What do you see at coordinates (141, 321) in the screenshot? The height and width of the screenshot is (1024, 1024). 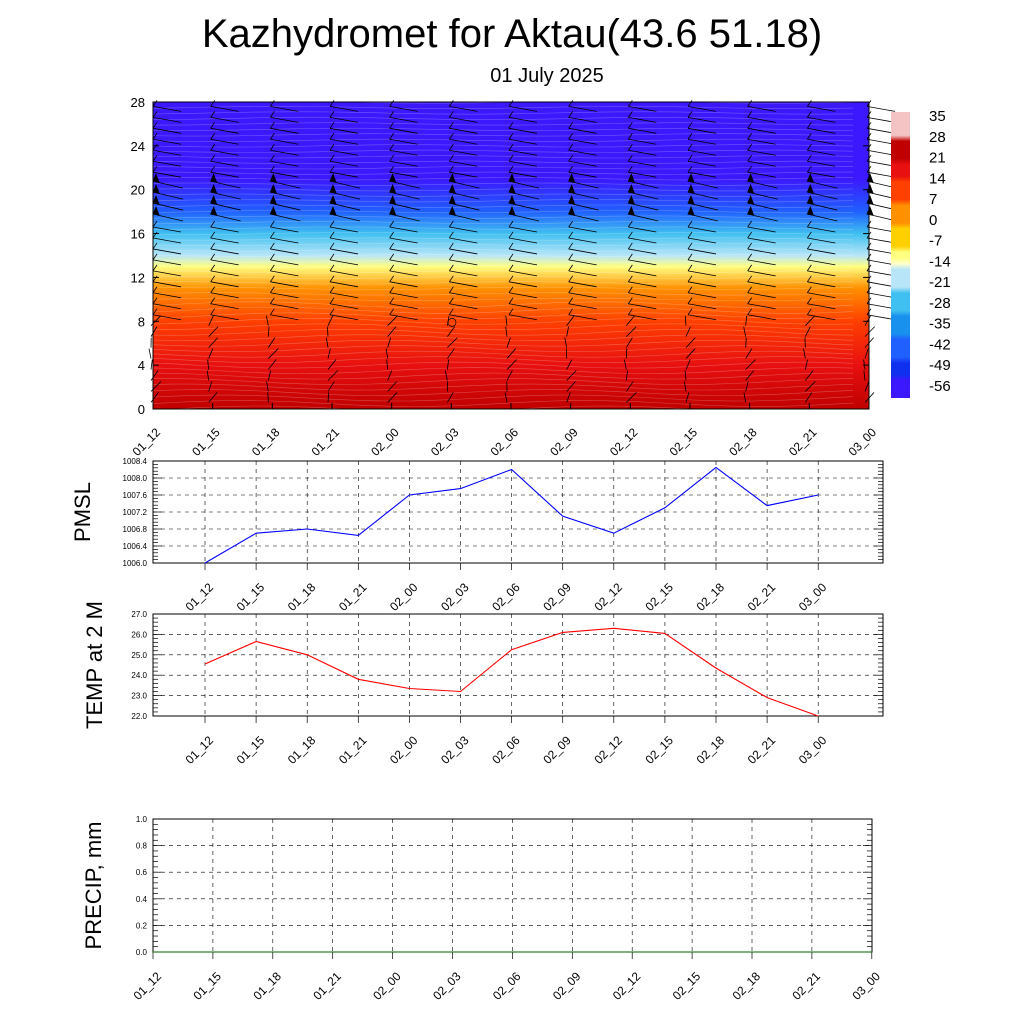 I see `y-tick-label: 8` at bounding box center [141, 321].